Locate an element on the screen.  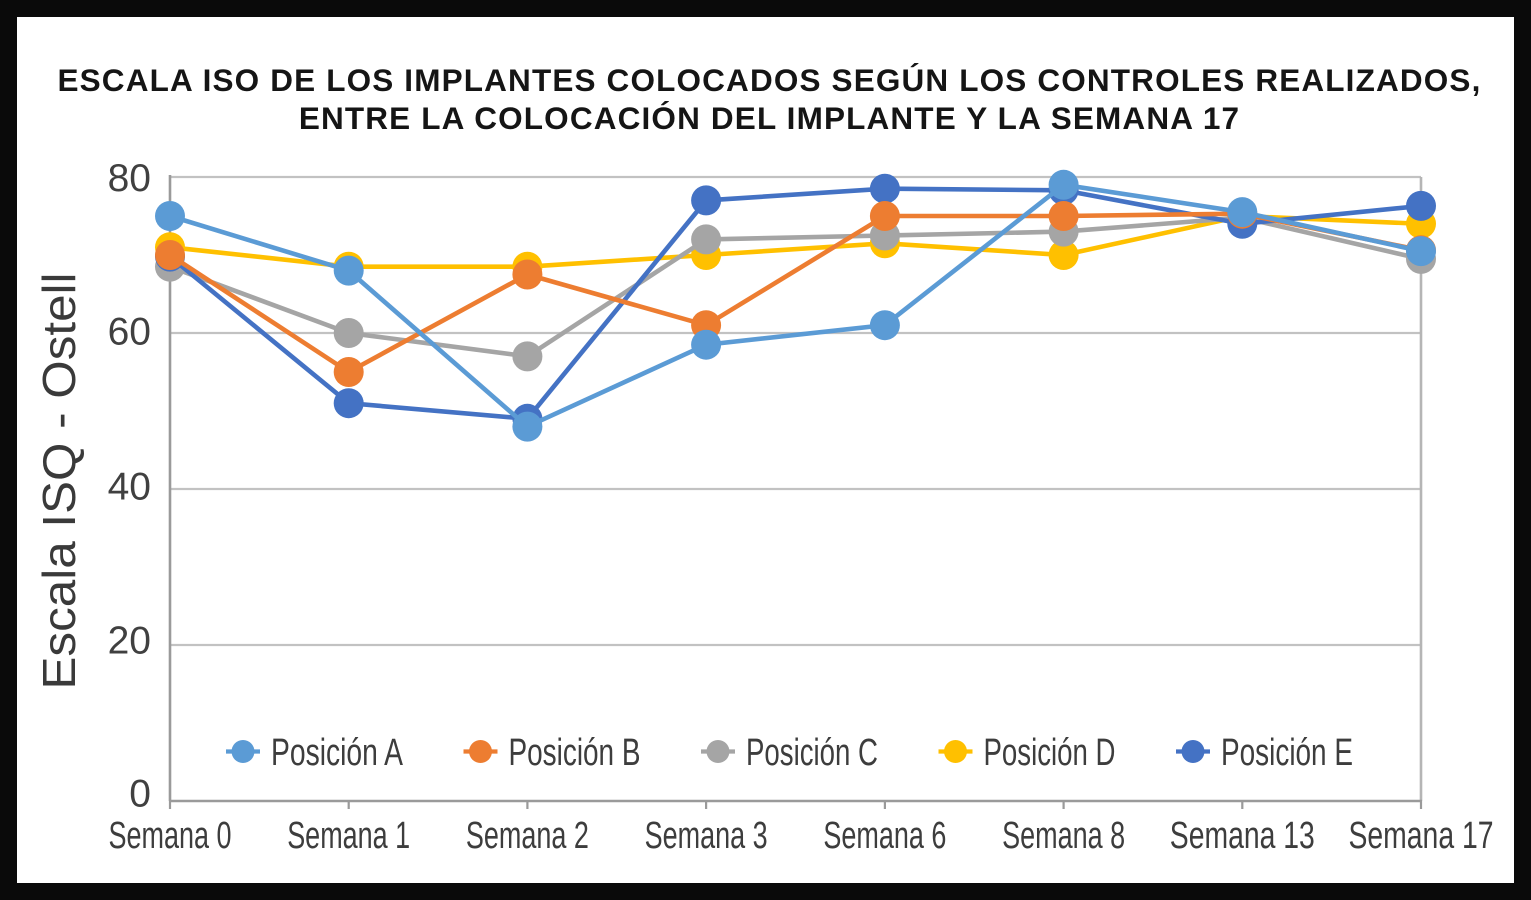
svg-text: Posición B is located at coordinates (575, 753).